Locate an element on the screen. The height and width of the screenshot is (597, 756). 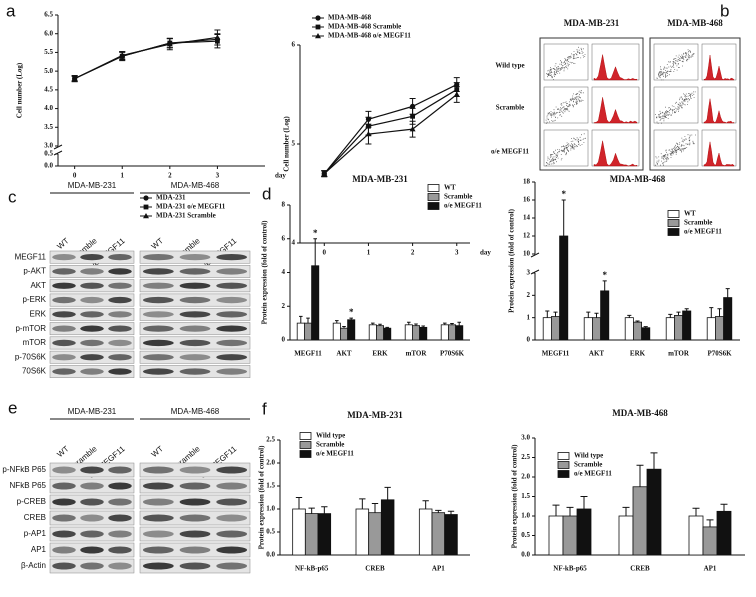
row-label: CREB is located at coordinates (35, 517).